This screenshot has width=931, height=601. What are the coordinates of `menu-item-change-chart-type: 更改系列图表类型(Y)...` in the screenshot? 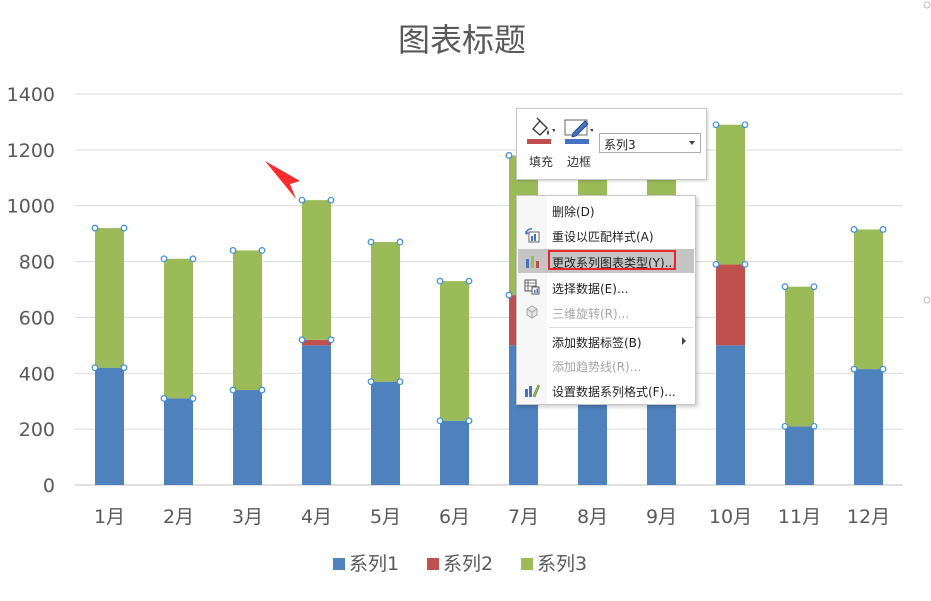 It's located at (606, 261).